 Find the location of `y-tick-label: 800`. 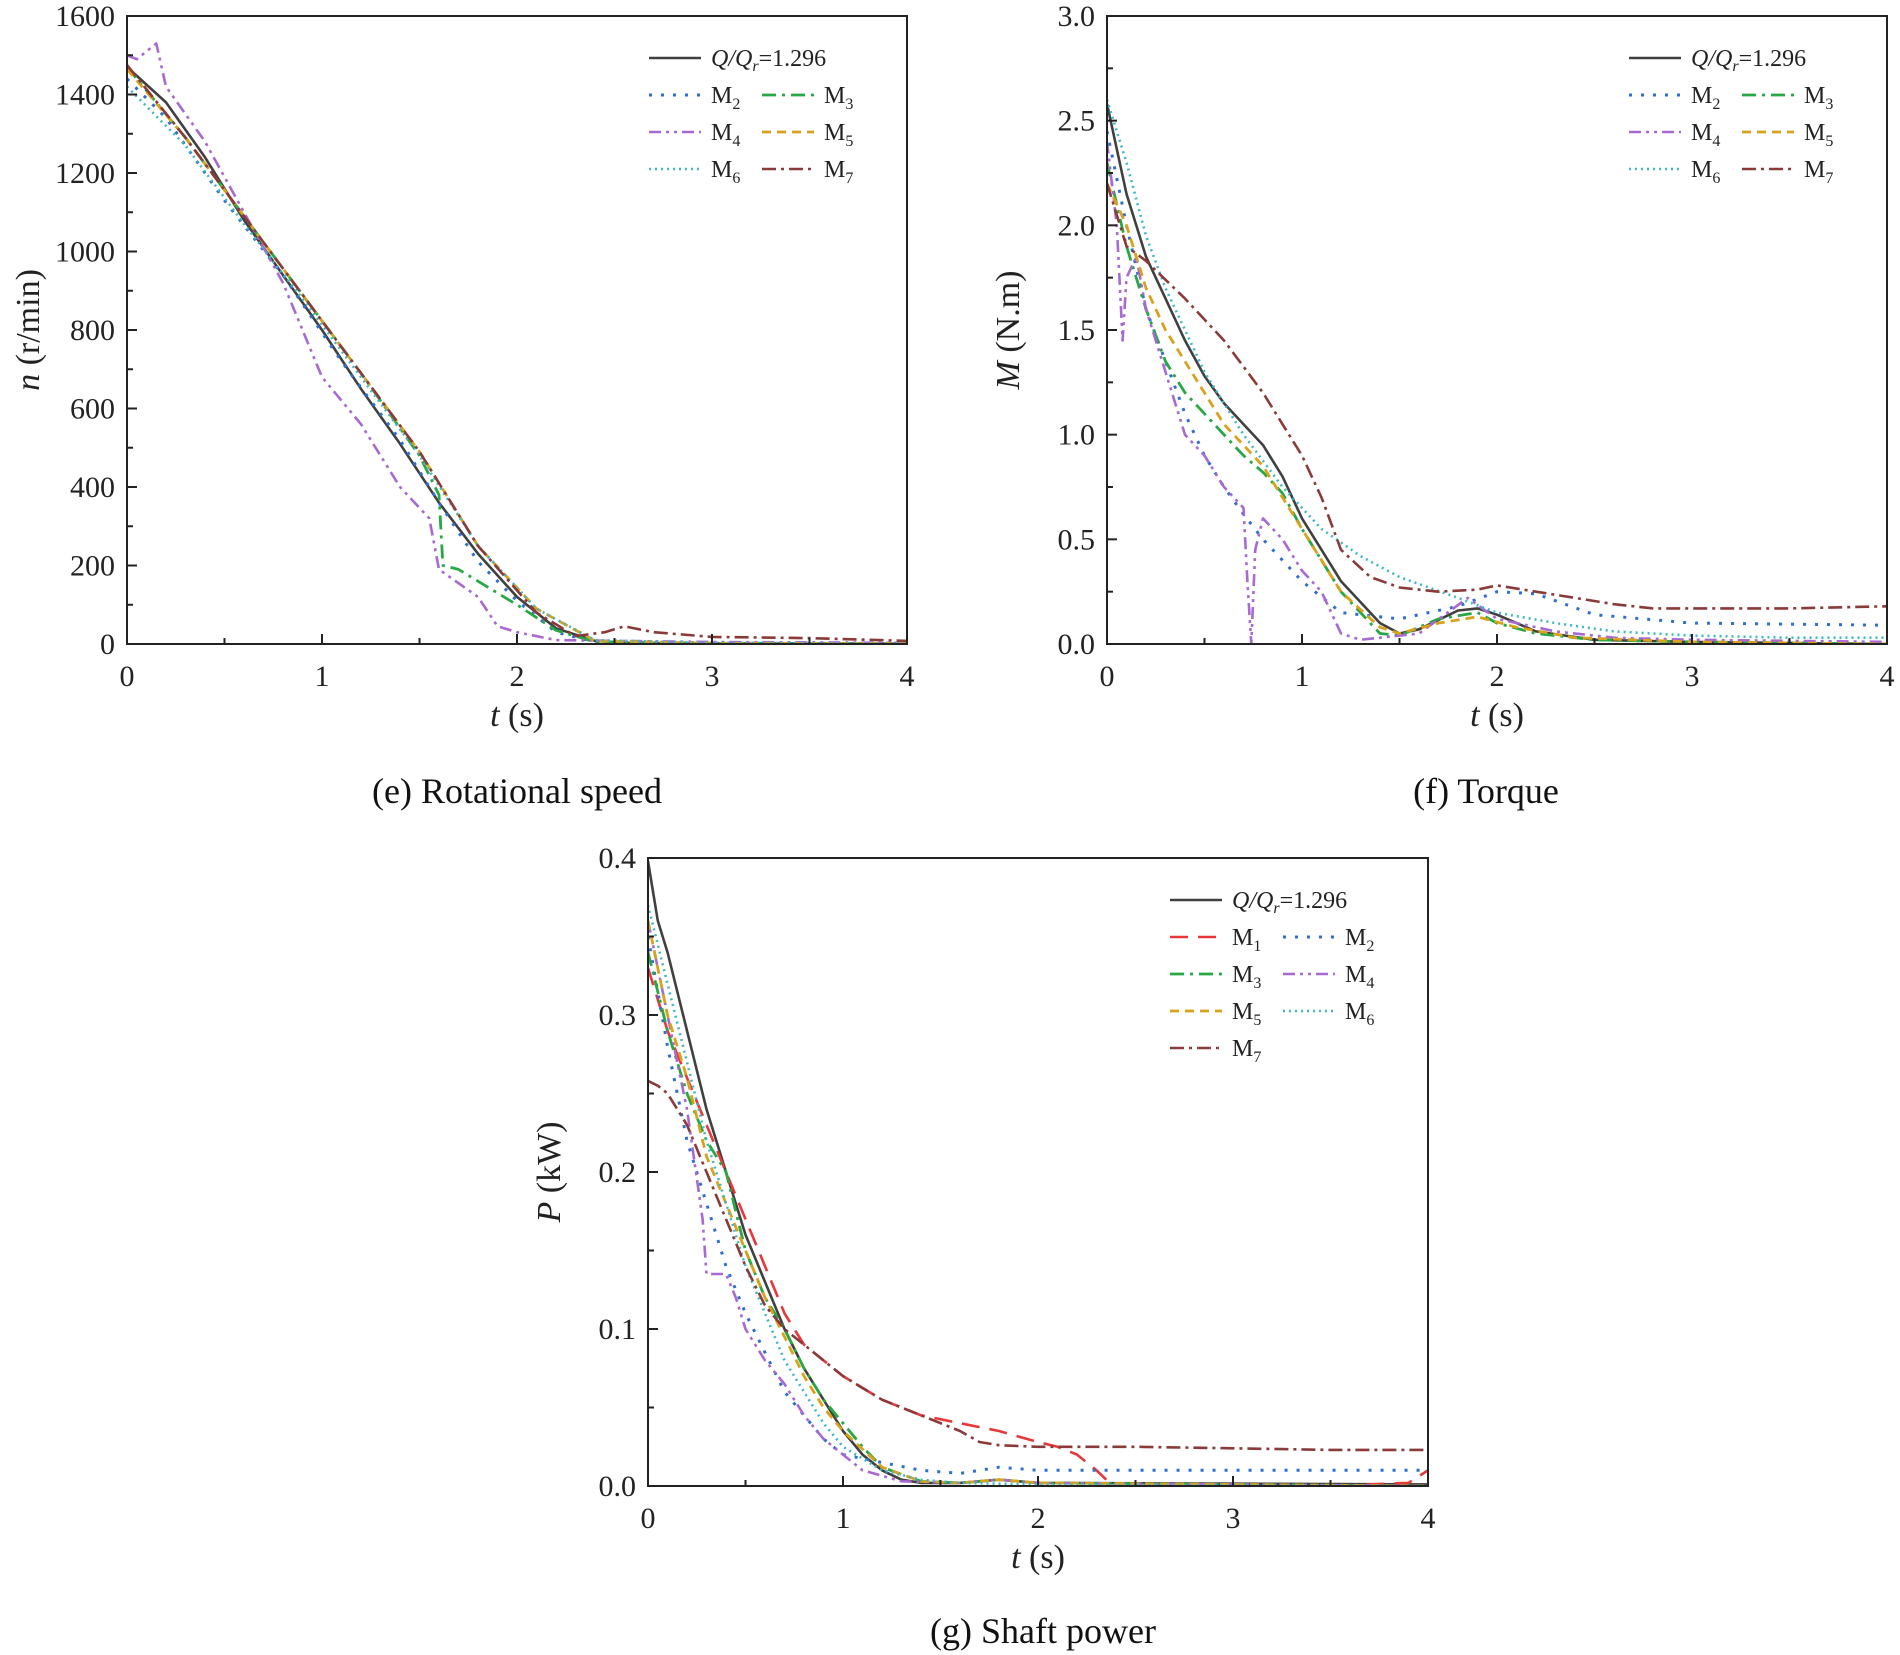

y-tick-label: 800 is located at coordinates (92, 330).